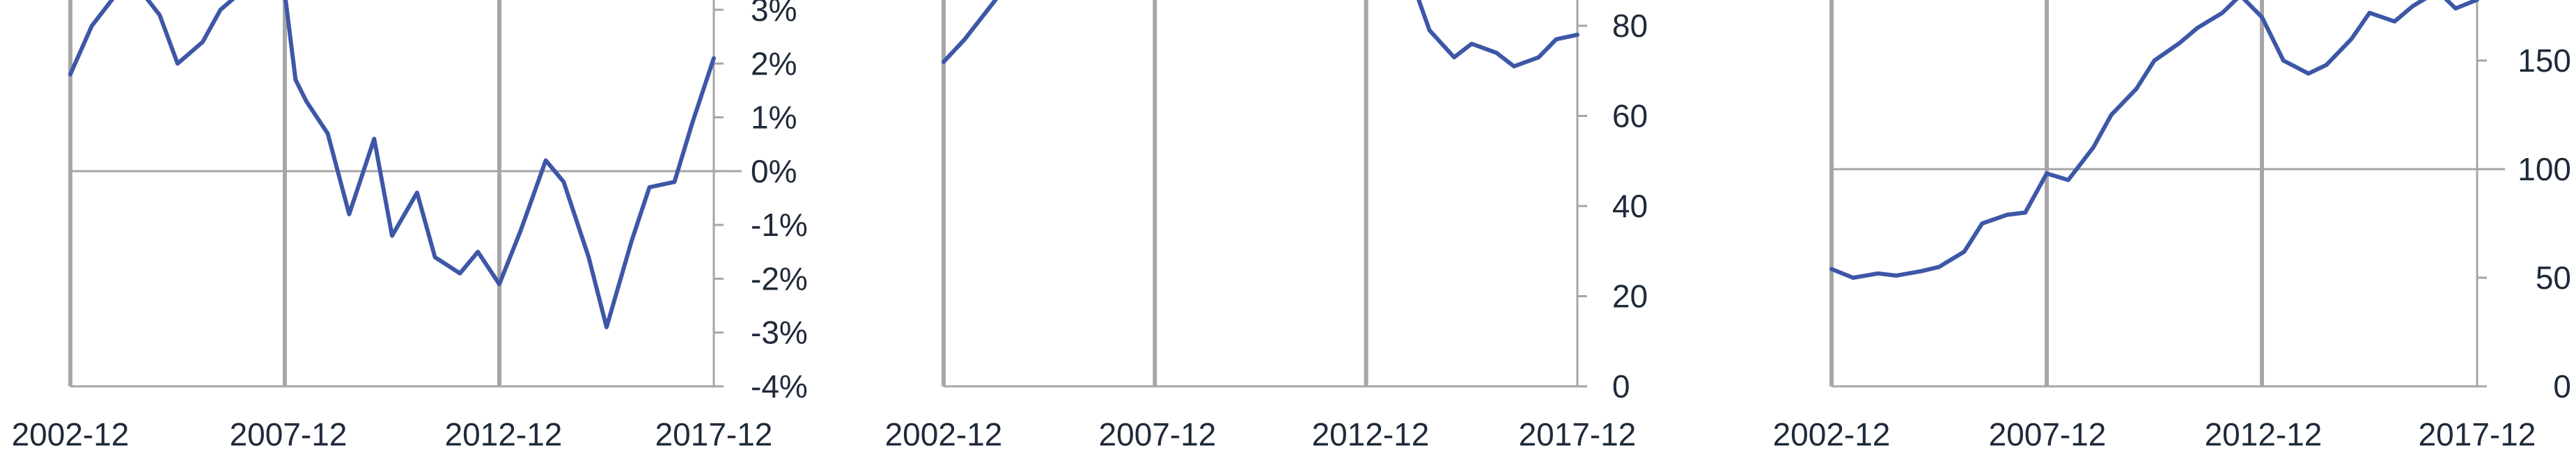  Describe the element at coordinates (774, 14) in the screenshot. I see `y-tick-label: 3%` at that location.